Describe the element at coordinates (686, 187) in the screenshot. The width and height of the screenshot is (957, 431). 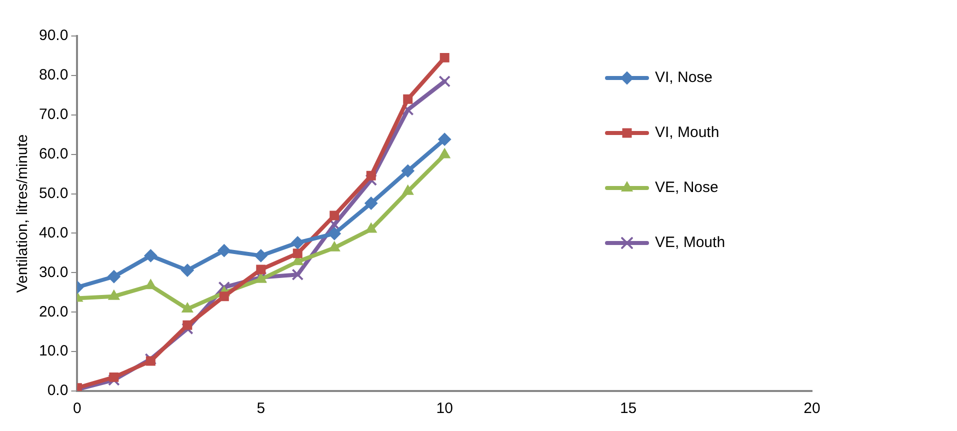
I see `legend-label: VE, Nose` at that location.